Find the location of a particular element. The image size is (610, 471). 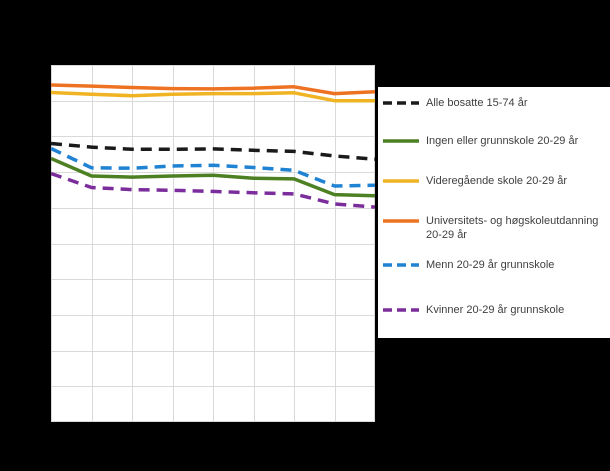

legend-label: Menn 20-29 år grunnskole is located at coordinates (490, 265).